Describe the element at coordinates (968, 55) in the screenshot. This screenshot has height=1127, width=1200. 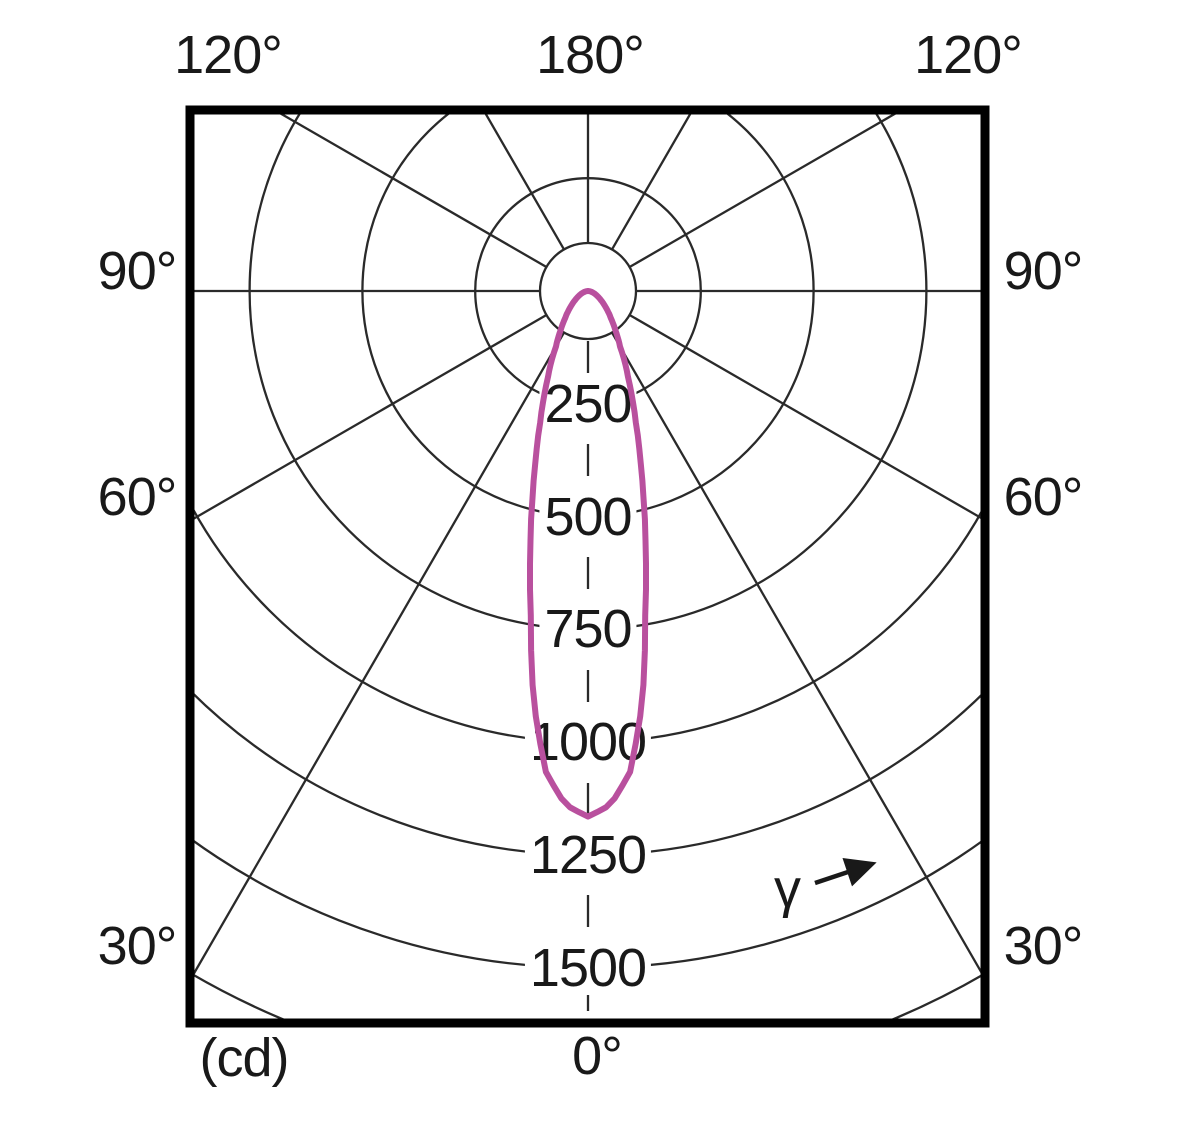
I see `angle-label-top-right: 120°` at that location.